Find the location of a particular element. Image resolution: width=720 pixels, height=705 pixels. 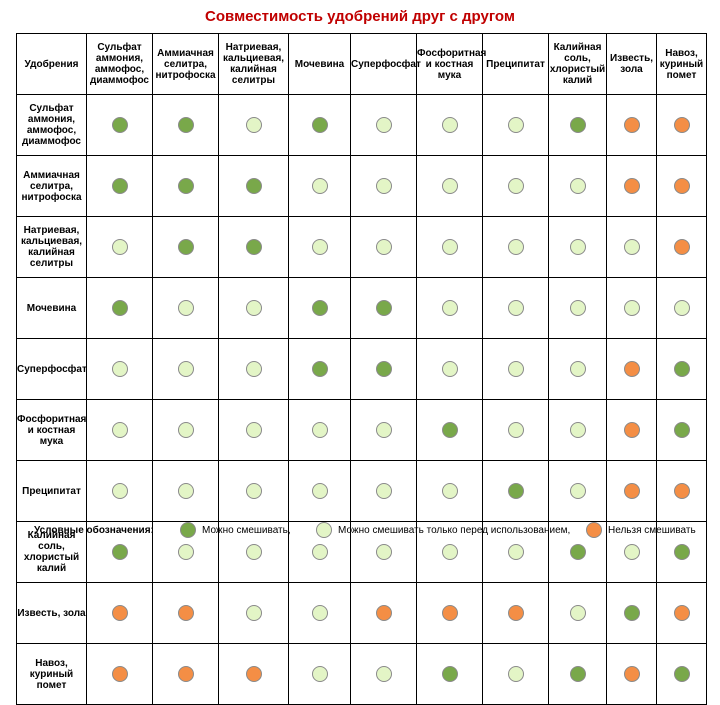

legend-text-compatible: Можно смешивать, is located at coordinates (246, 530).